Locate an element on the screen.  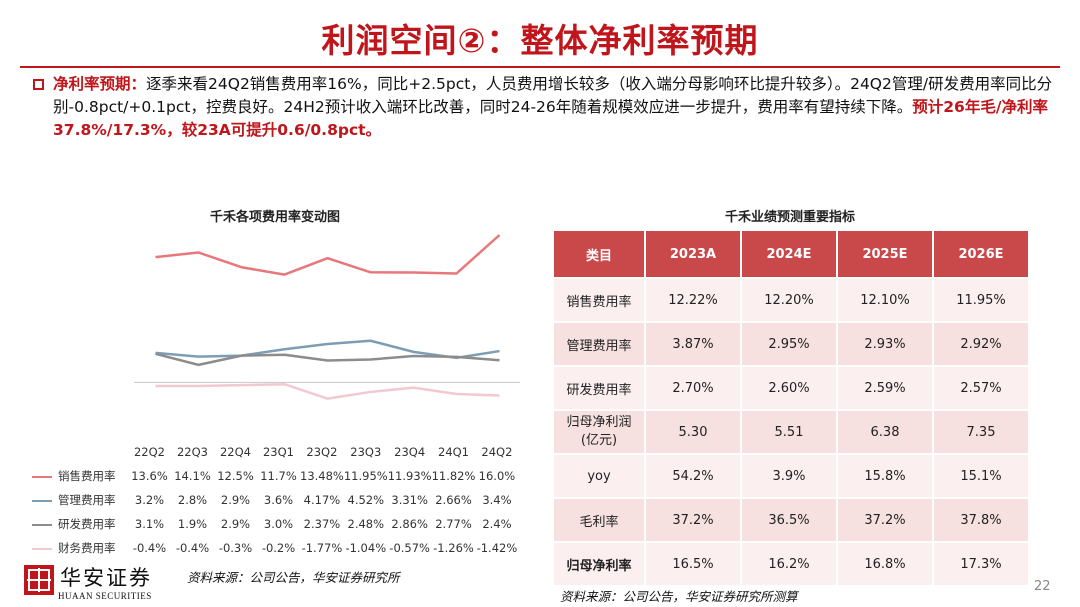
row-label: 销售费用率 is located at coordinates (599, 300).